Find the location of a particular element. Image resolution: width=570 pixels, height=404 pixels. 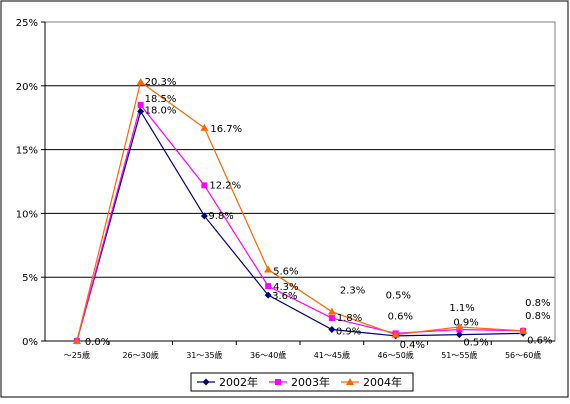

x-tick-label: 31～35歳 is located at coordinates (204, 355).